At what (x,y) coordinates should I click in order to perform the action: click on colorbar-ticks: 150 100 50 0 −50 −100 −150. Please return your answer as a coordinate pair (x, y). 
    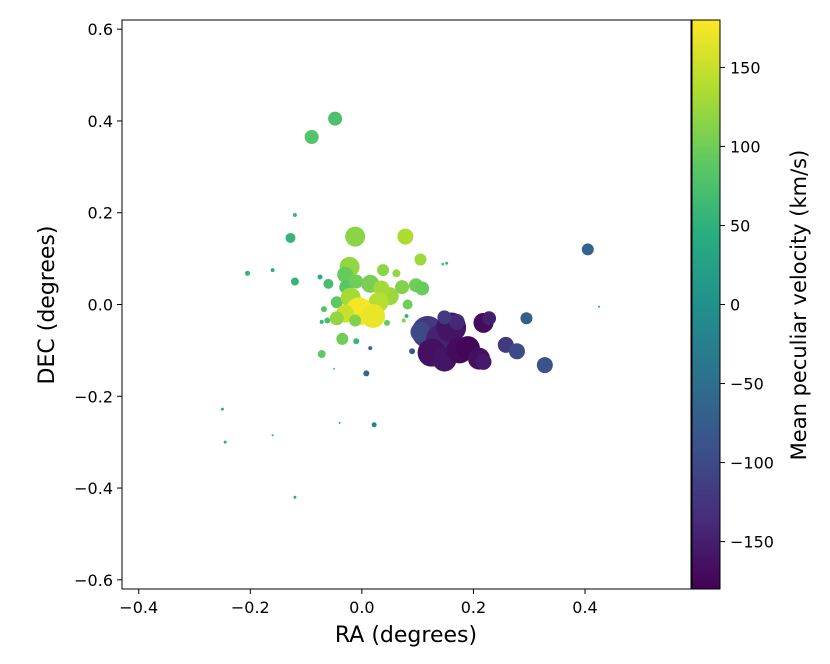
    Looking at the image, I should click on (747, 305).